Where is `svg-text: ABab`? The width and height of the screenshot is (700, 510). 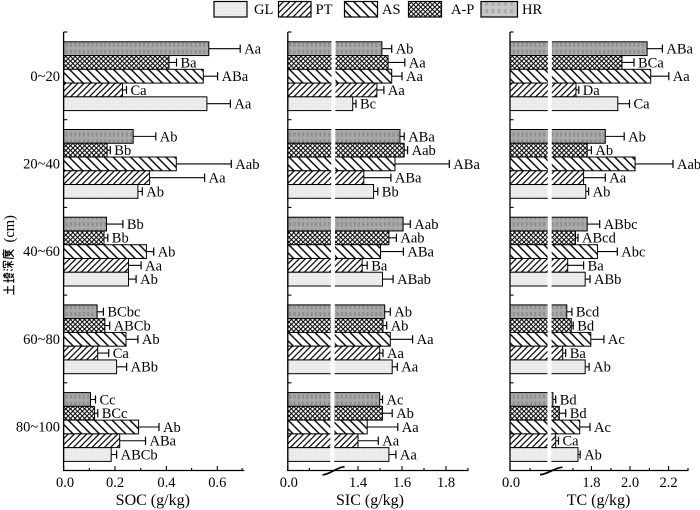 svg-text: ABab is located at coordinates (414, 280).